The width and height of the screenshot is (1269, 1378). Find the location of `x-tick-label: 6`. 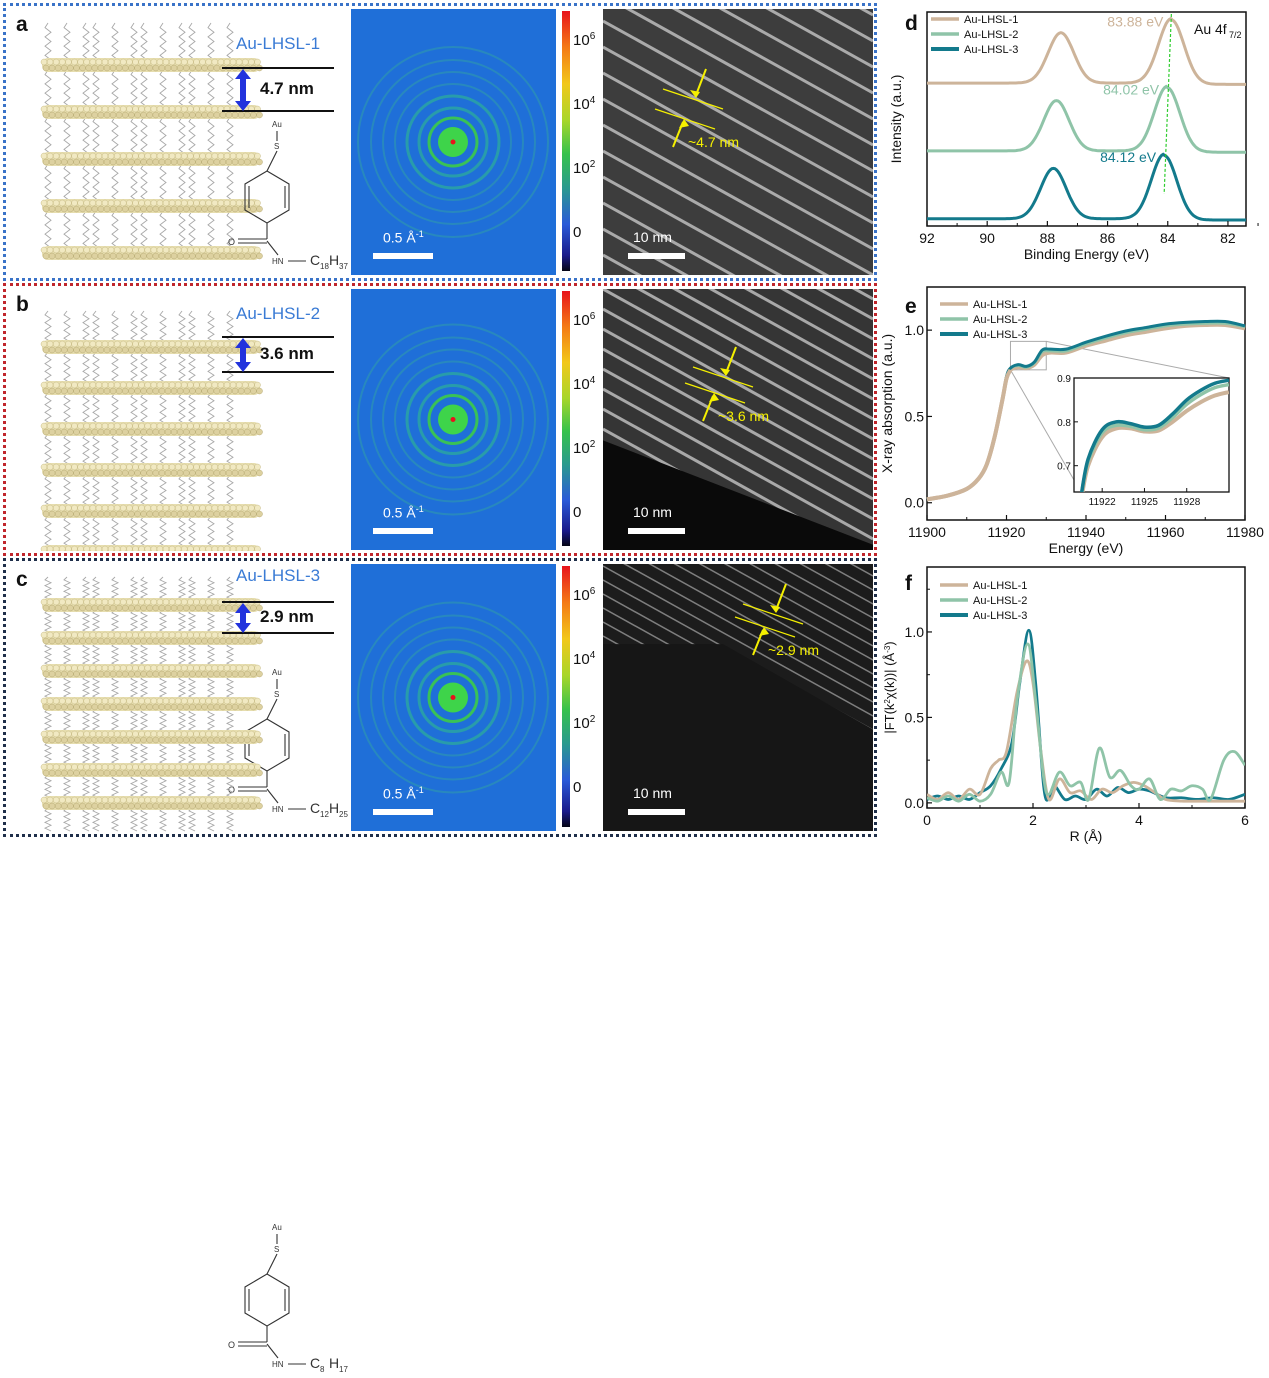

x-tick-label: 6 is located at coordinates (1245, 820).